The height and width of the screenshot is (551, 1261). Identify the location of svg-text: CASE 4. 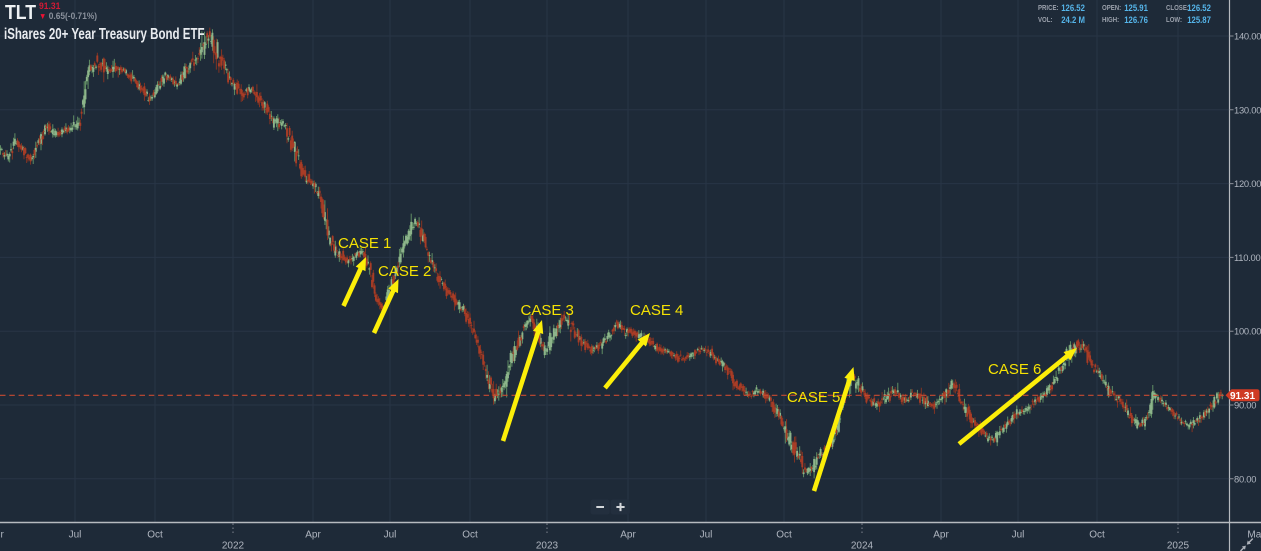
(656, 310).